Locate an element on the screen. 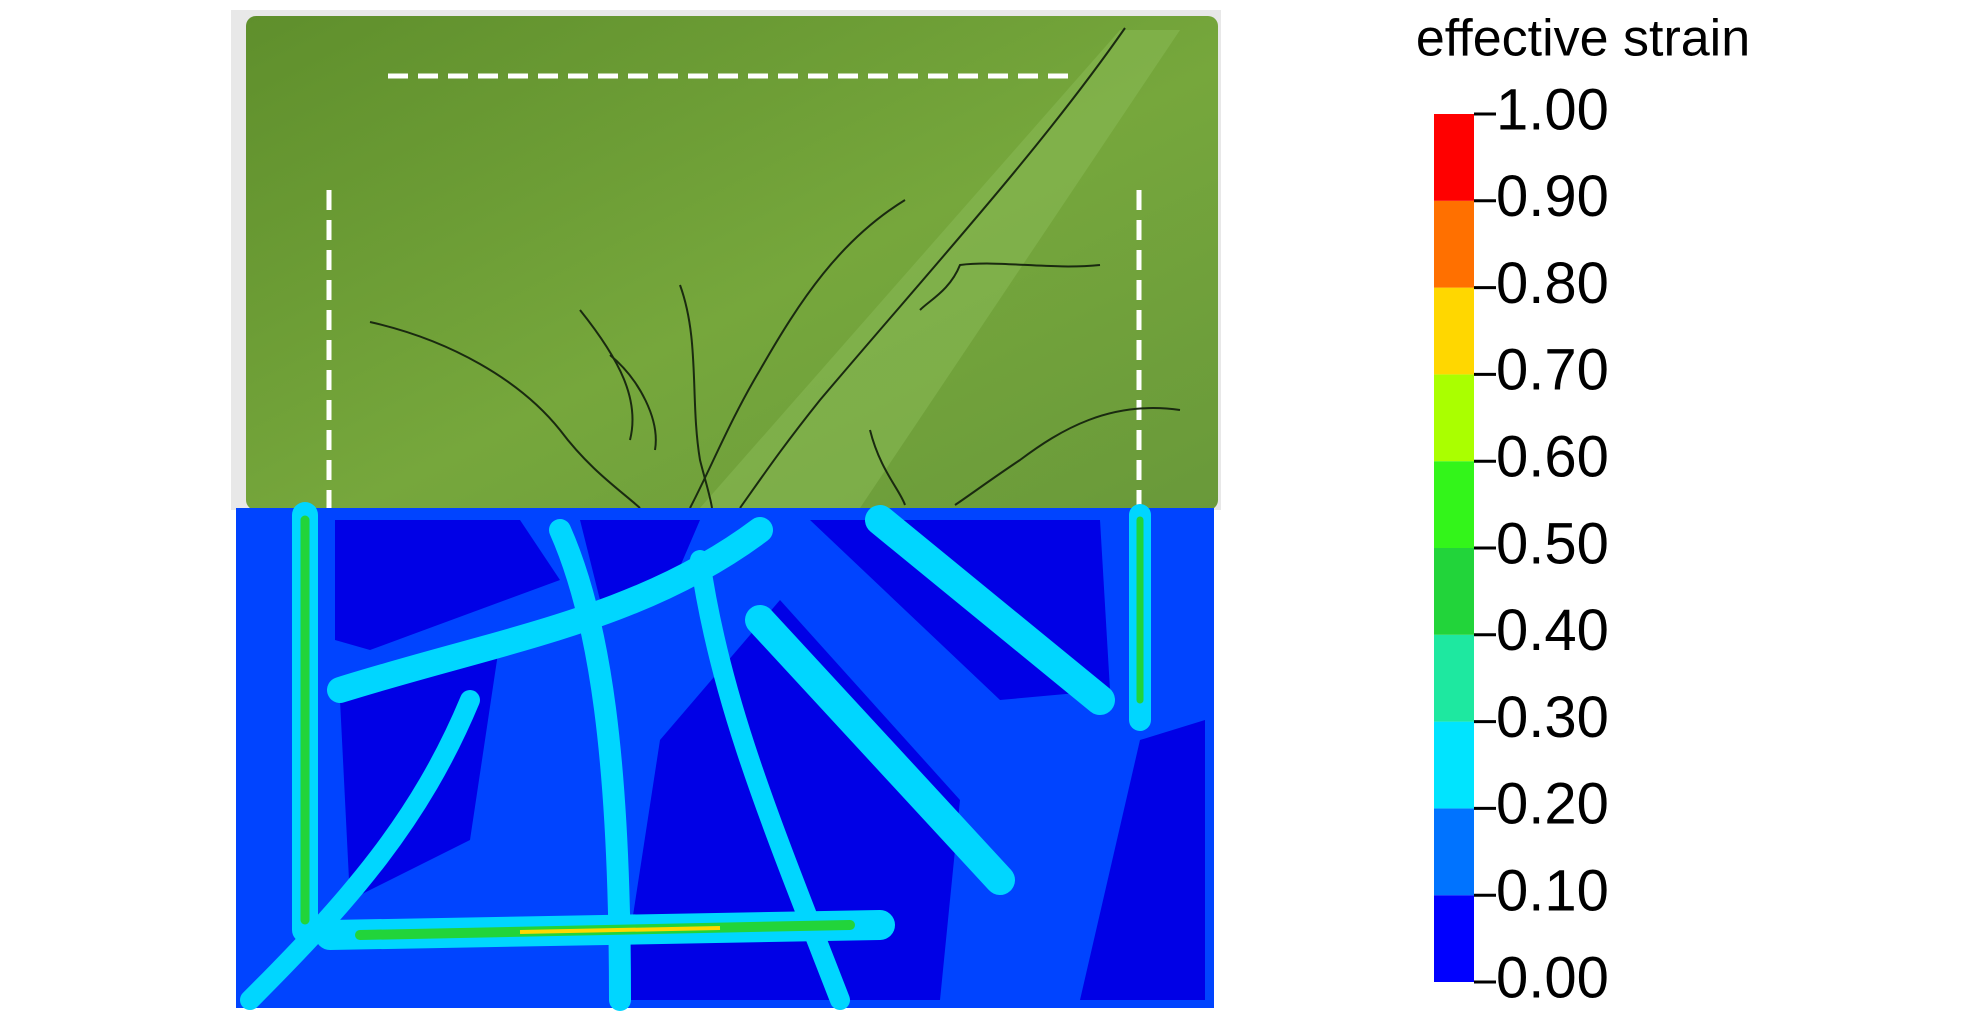 This screenshot has height=1016, width=1984. tick-label: 0.40 is located at coordinates (1552, 630).